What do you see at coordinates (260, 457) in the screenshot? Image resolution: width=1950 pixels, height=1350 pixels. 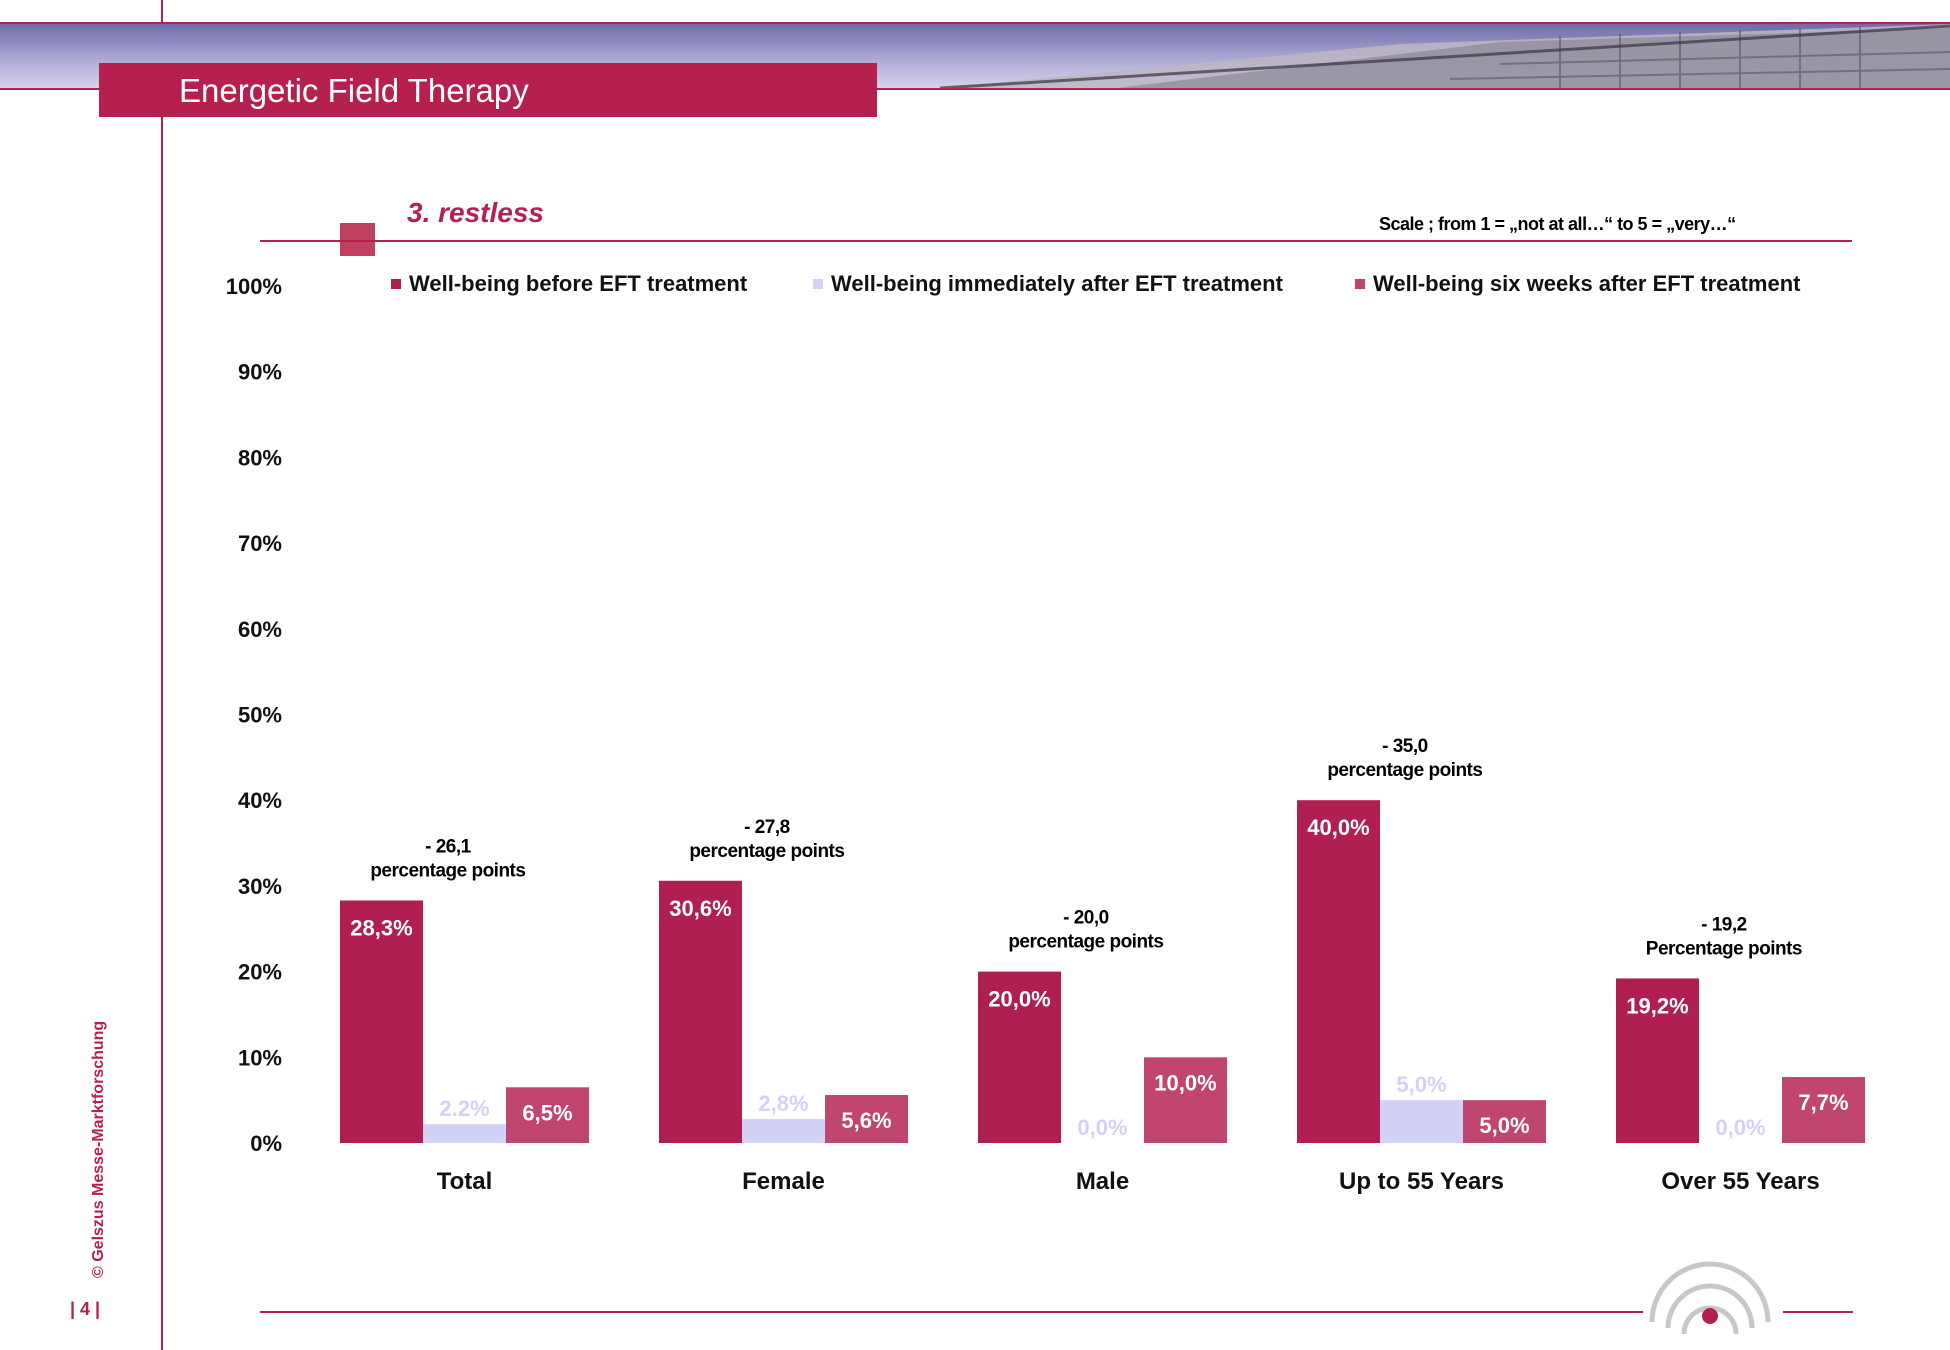 I see `y-tick-label: 80%` at bounding box center [260, 457].